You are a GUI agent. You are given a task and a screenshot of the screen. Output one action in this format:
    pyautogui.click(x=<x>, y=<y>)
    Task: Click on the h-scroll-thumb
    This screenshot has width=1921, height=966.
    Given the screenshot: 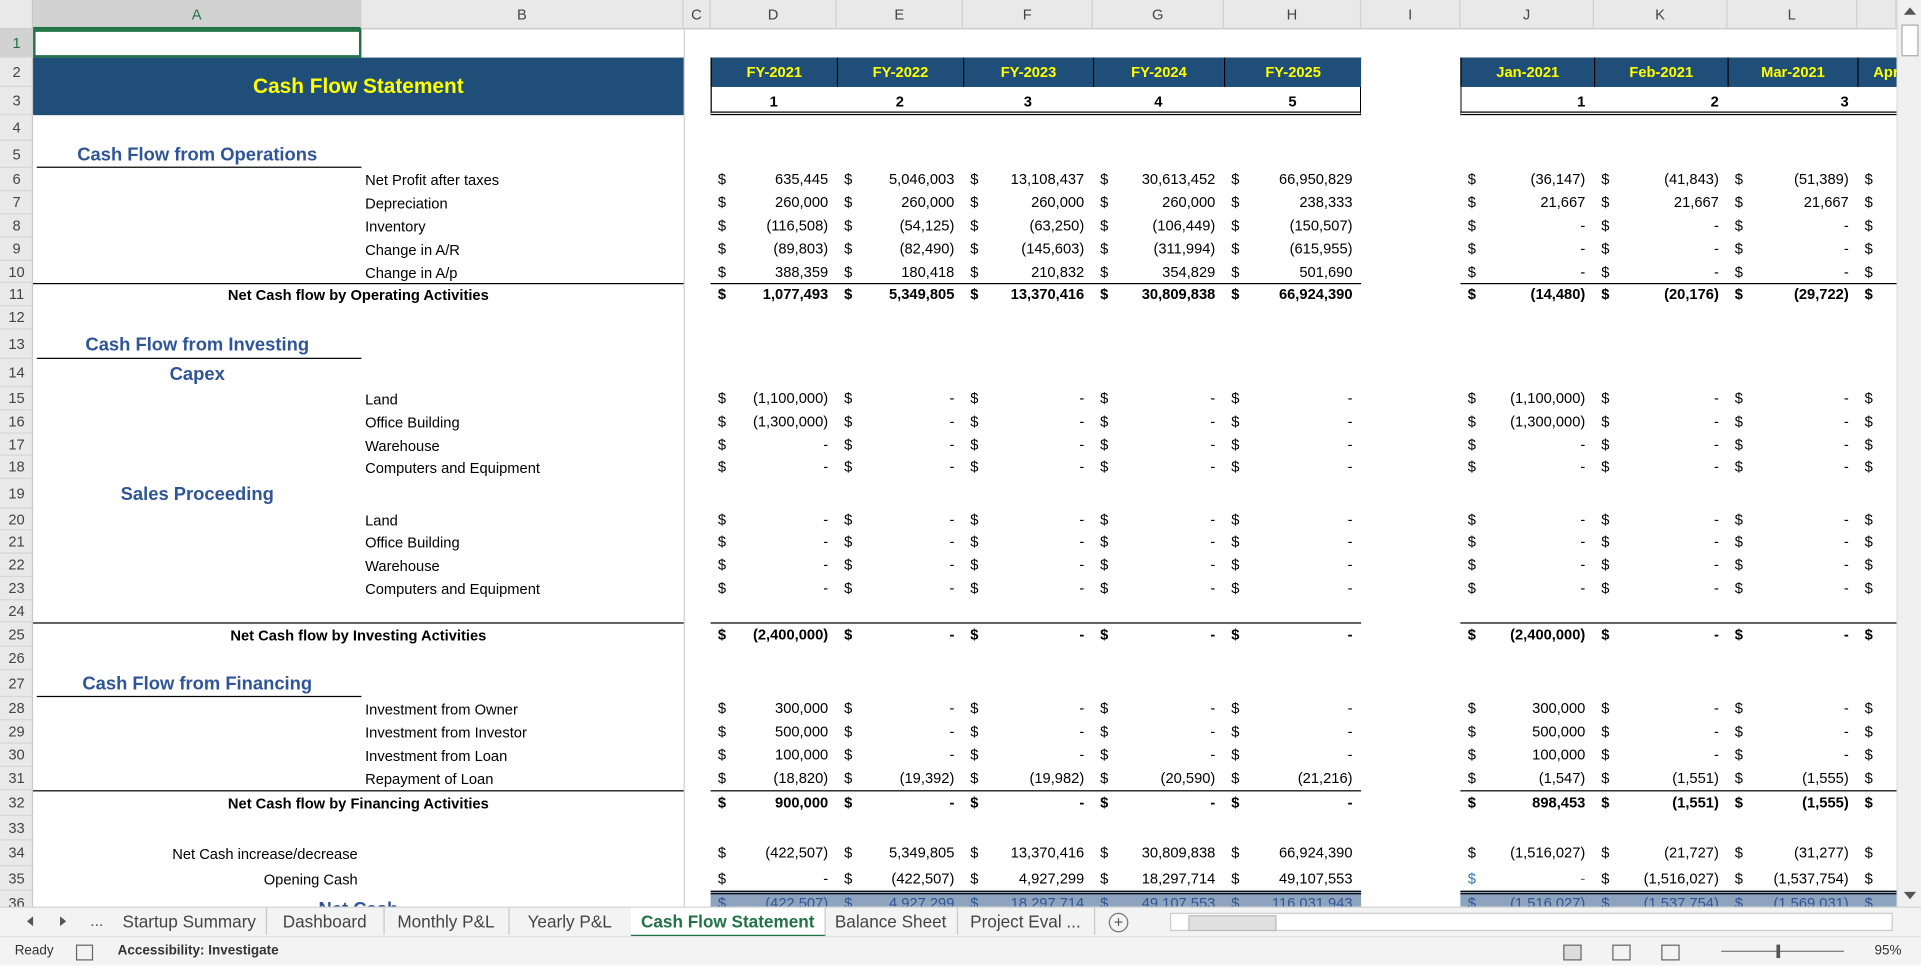 What is the action you would take?
    pyautogui.click(x=1232, y=923)
    